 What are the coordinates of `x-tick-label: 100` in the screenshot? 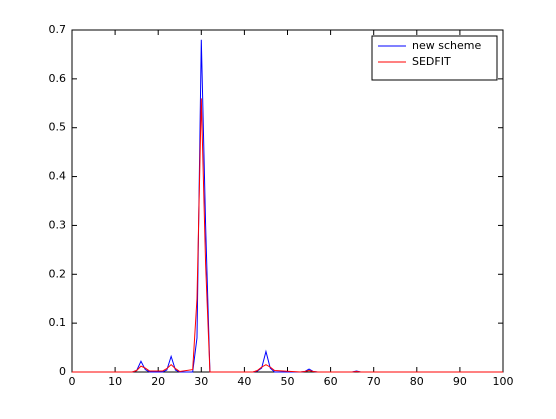 It's located at (503, 381).